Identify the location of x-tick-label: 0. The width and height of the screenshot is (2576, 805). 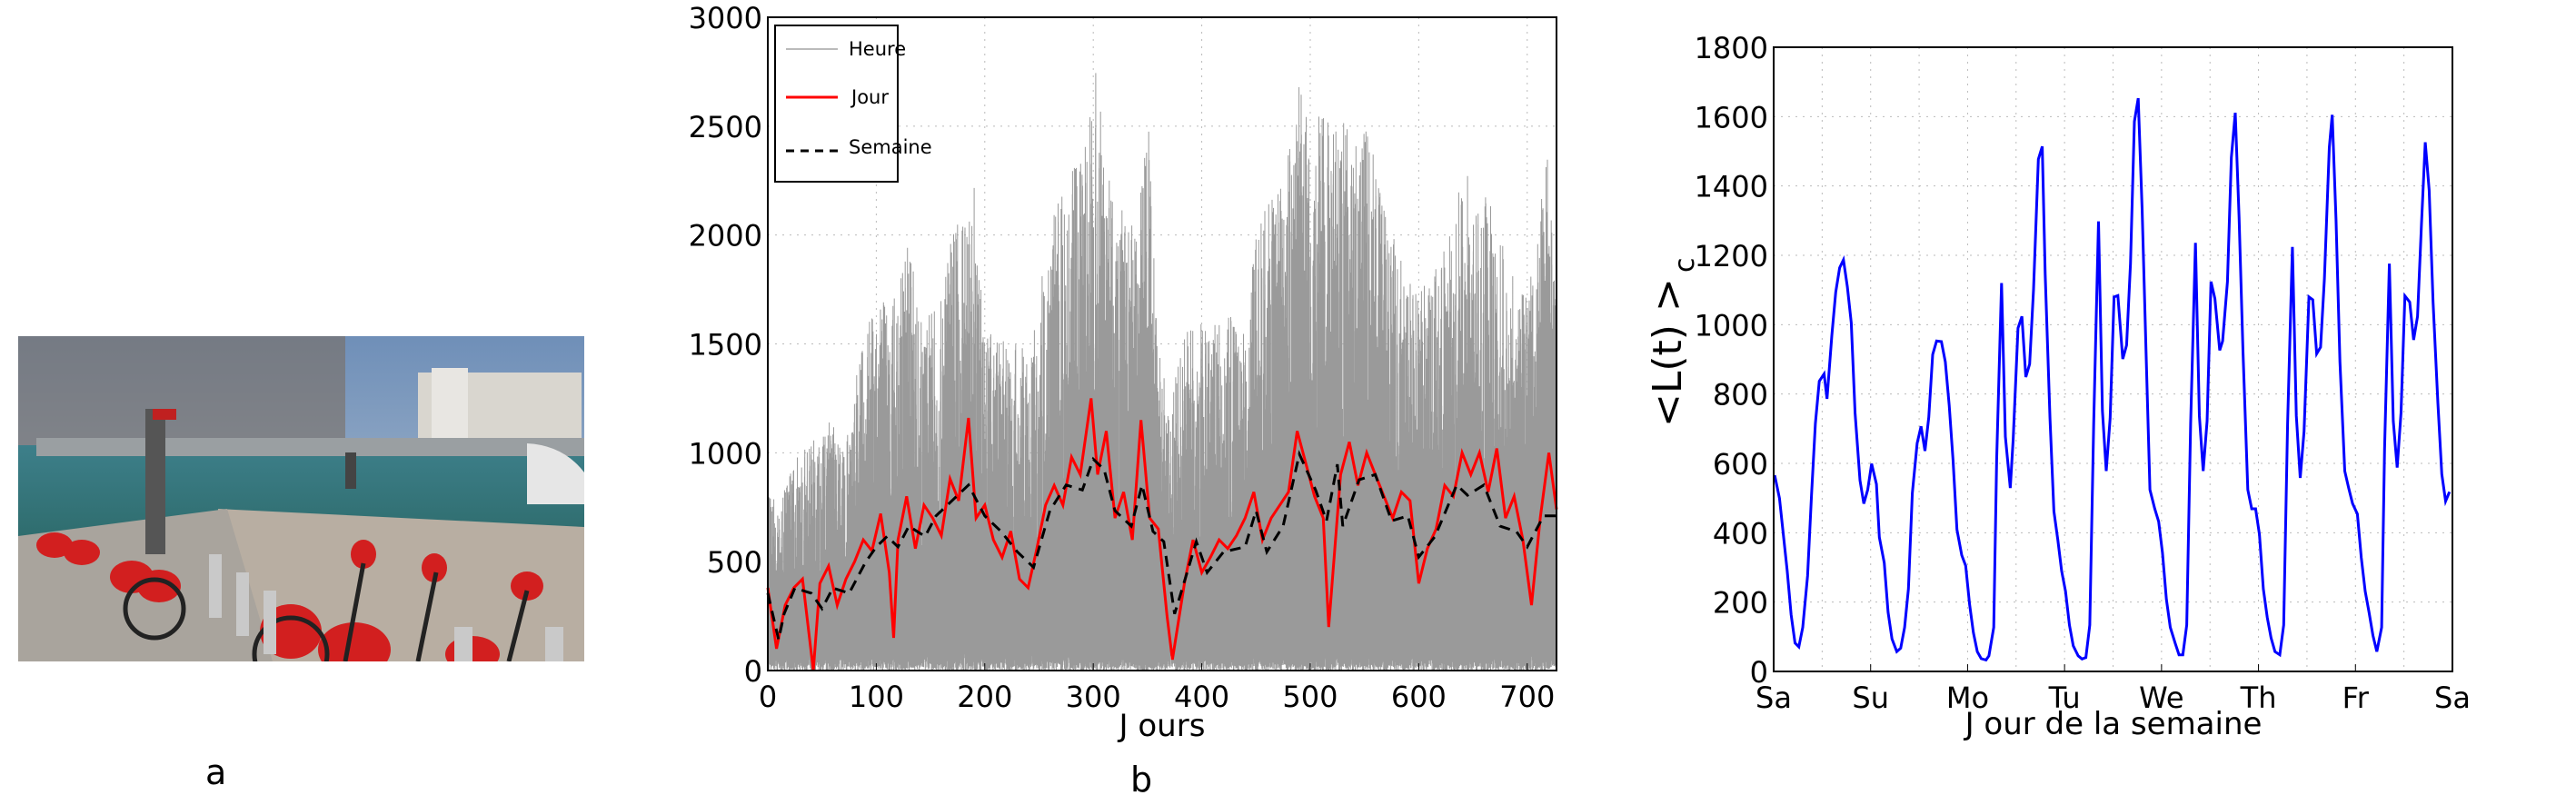
(768, 697).